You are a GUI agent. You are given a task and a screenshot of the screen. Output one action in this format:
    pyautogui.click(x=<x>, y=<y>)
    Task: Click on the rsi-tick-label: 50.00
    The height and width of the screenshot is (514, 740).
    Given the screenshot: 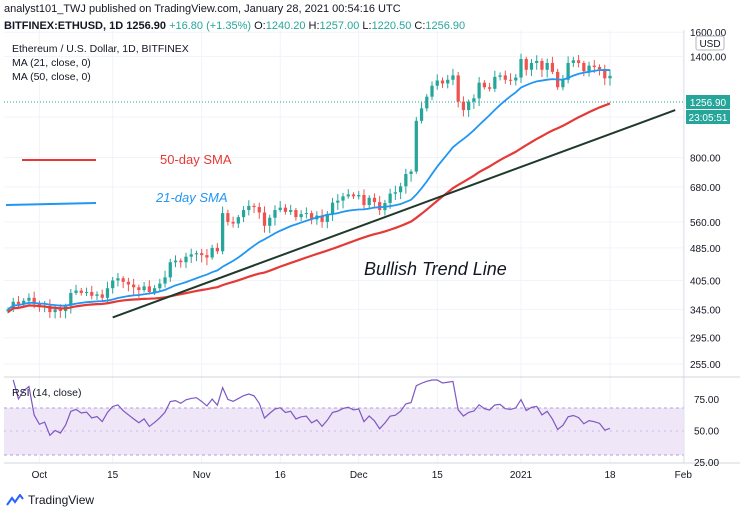 What is the action you would take?
    pyautogui.click(x=706, y=431)
    